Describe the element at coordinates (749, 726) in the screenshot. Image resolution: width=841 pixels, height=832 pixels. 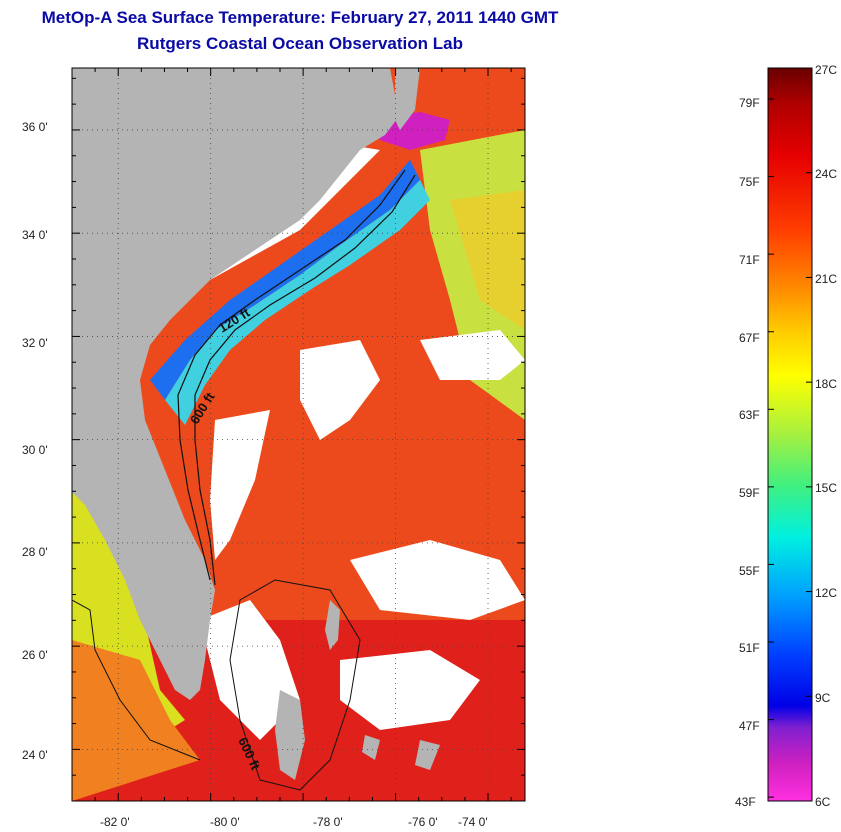
I see `colorbar-fahrenheit-label: 47F` at that location.